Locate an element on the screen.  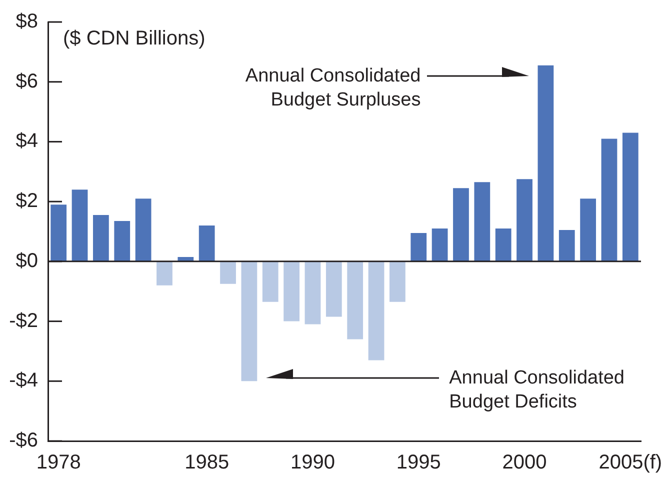
annotation: Annual Consolidated Budget Deficits is located at coordinates (536, 389).